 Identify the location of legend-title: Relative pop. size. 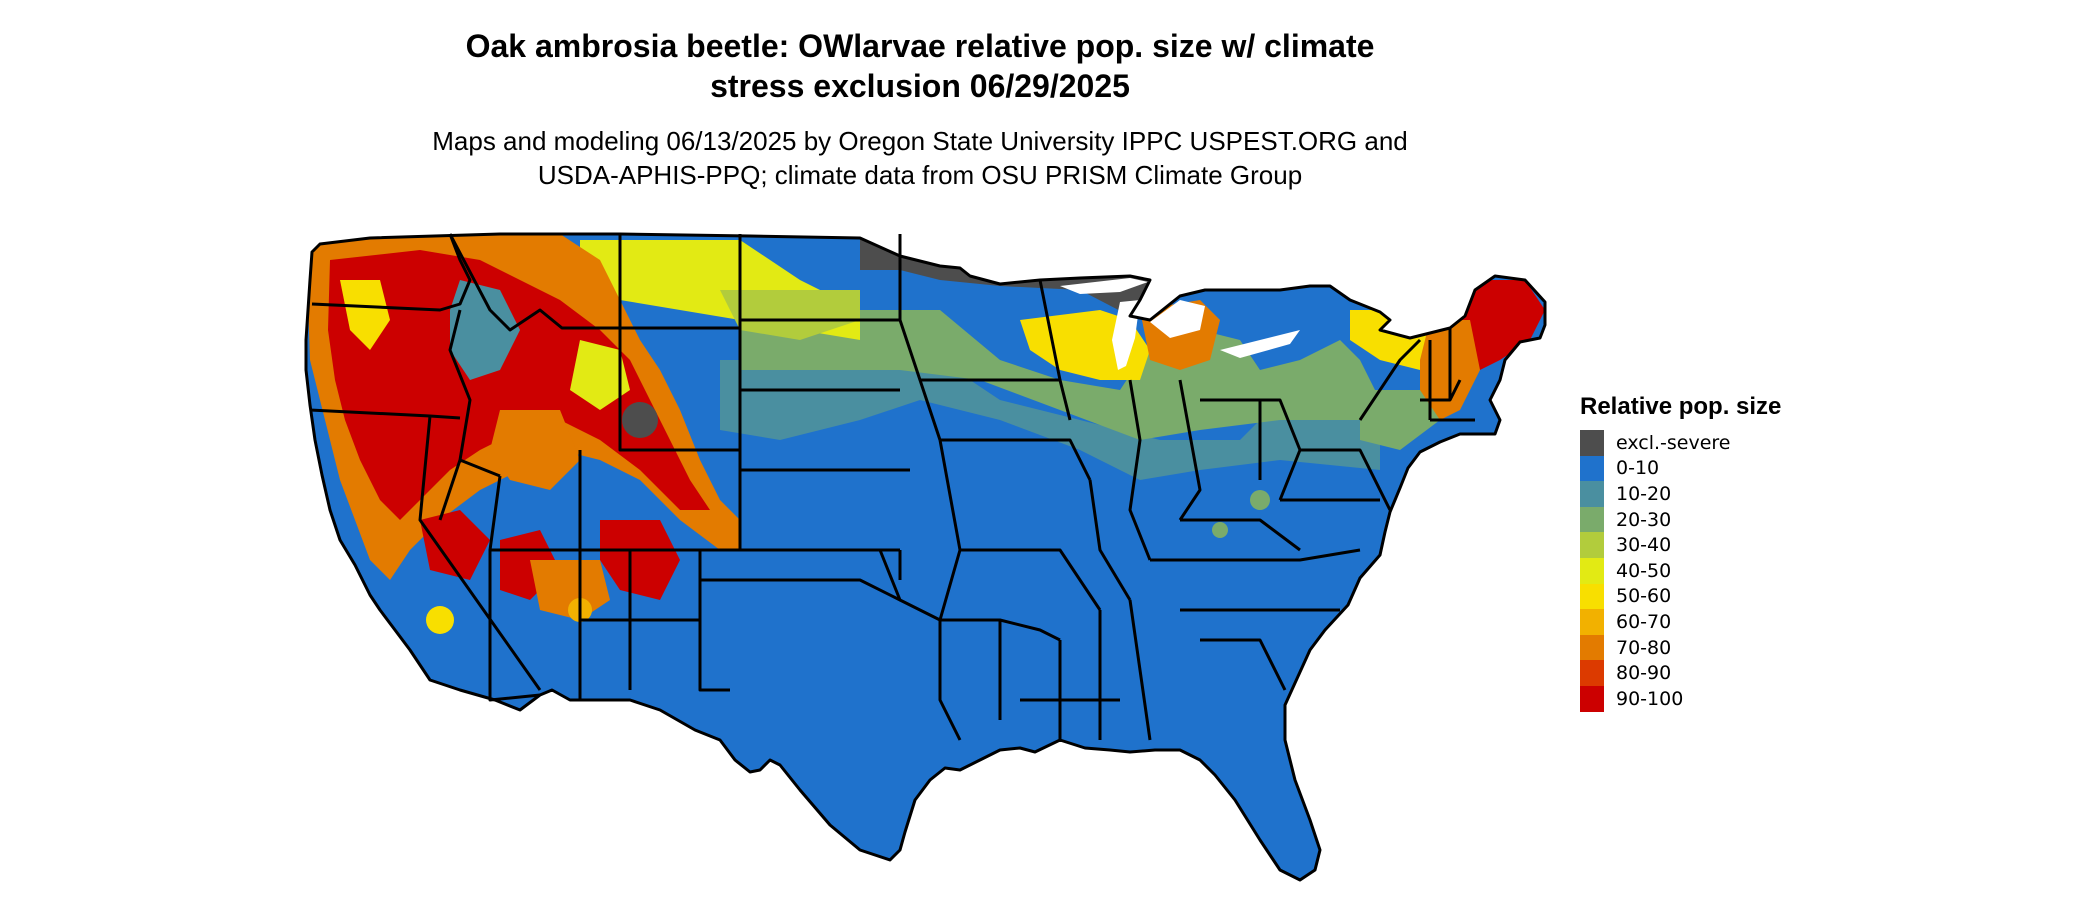
(1681, 406).